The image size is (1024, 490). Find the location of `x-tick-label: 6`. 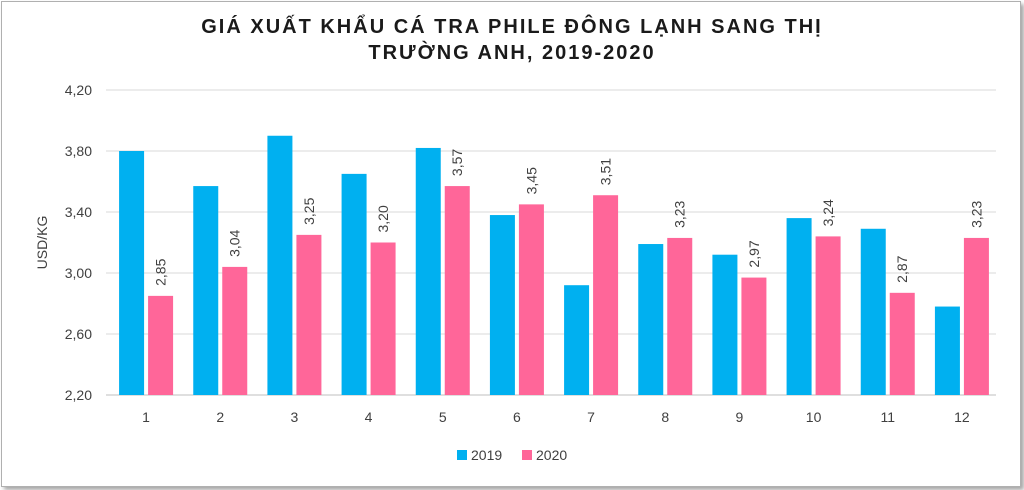

x-tick-label: 6 is located at coordinates (517, 417).